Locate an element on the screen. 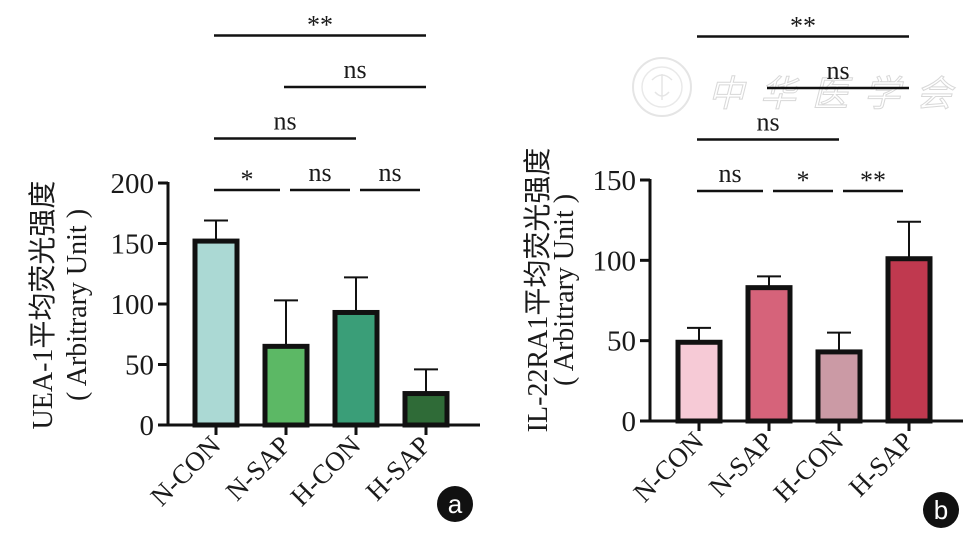 This screenshot has height=535, width=972. panel-b-ylabel: IL-22RA1平均荧光强度 is located at coordinates (538, 290).